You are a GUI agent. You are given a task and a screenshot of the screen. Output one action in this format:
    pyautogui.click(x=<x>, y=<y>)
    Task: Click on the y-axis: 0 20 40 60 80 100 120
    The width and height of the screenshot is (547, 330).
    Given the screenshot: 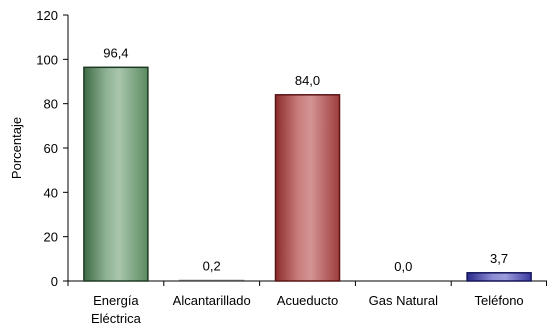 What is the action you would take?
    pyautogui.click(x=52, y=148)
    